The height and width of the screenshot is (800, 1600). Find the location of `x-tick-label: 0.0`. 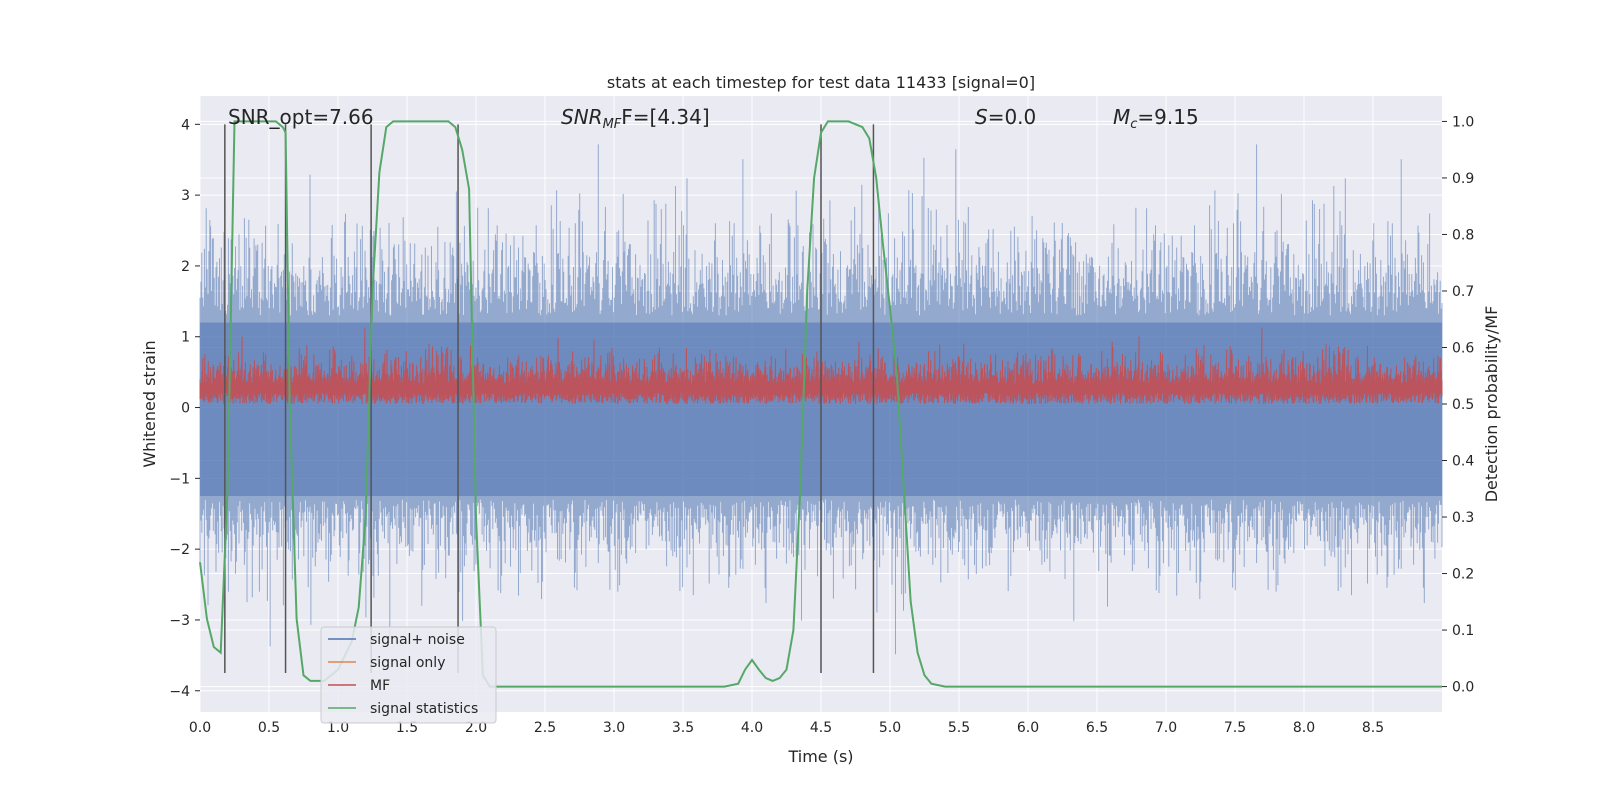

x-tick-label: 0.0 is located at coordinates (200, 728).